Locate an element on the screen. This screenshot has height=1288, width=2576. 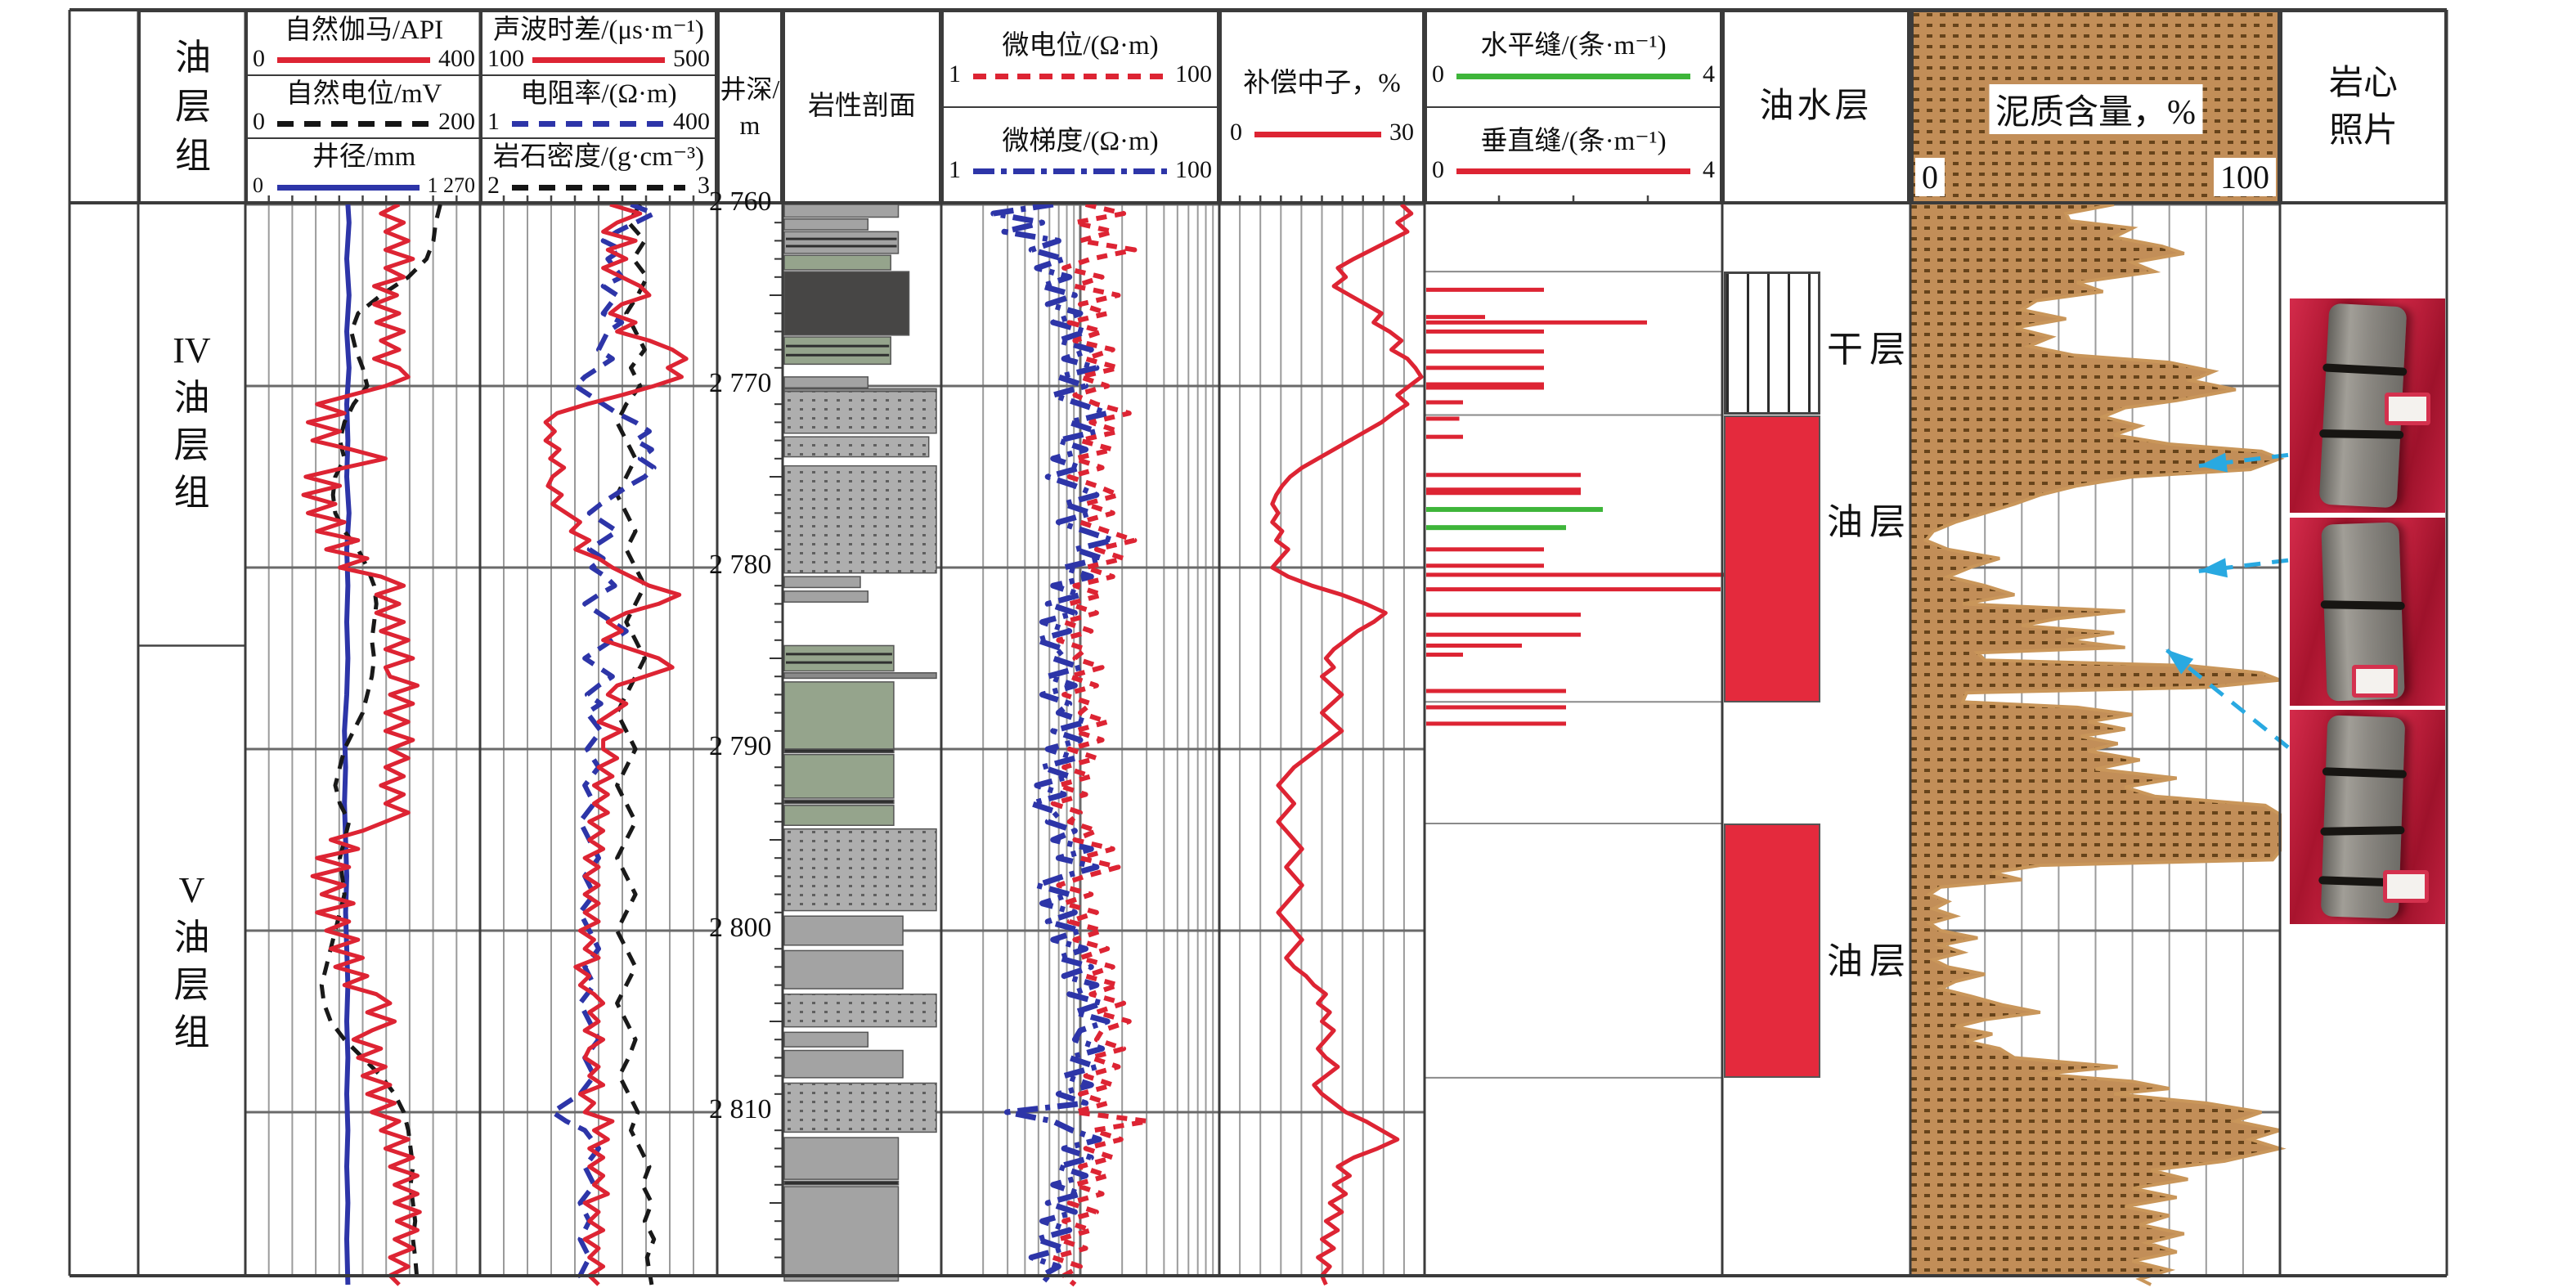
neutron-line-sample is located at coordinates (1318, 134).